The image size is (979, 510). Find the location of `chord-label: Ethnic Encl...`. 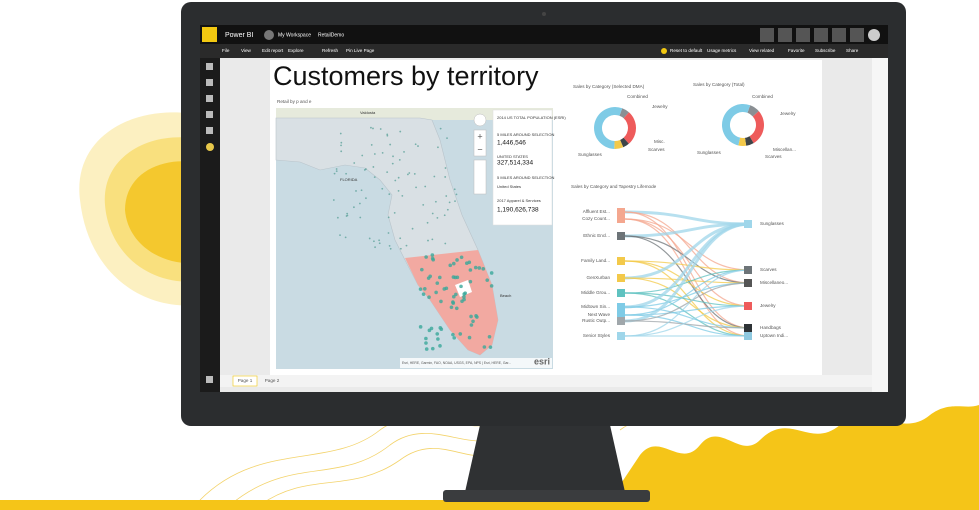

chord-label: Ethnic Encl... is located at coordinates (596, 235).